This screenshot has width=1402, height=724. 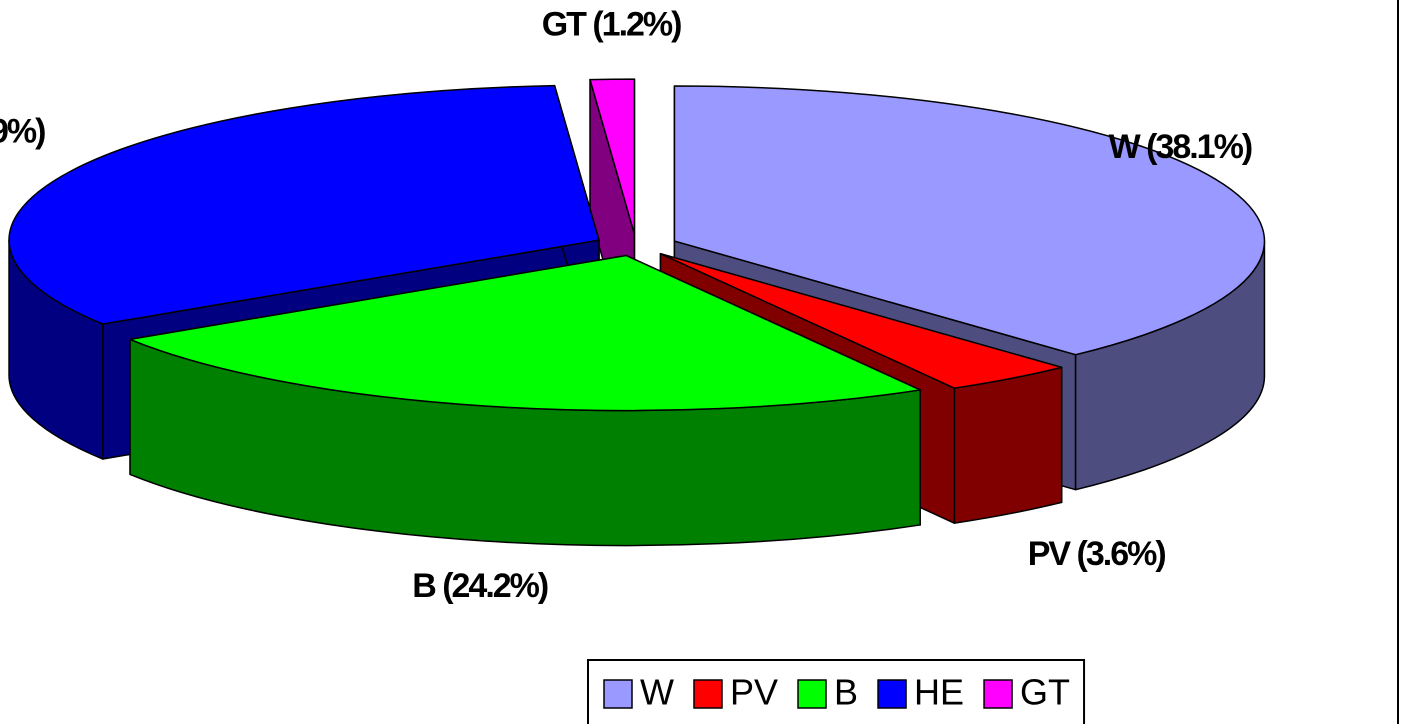 What do you see at coordinates (1008, 445) in the screenshot?
I see `slice-wall` at bounding box center [1008, 445].